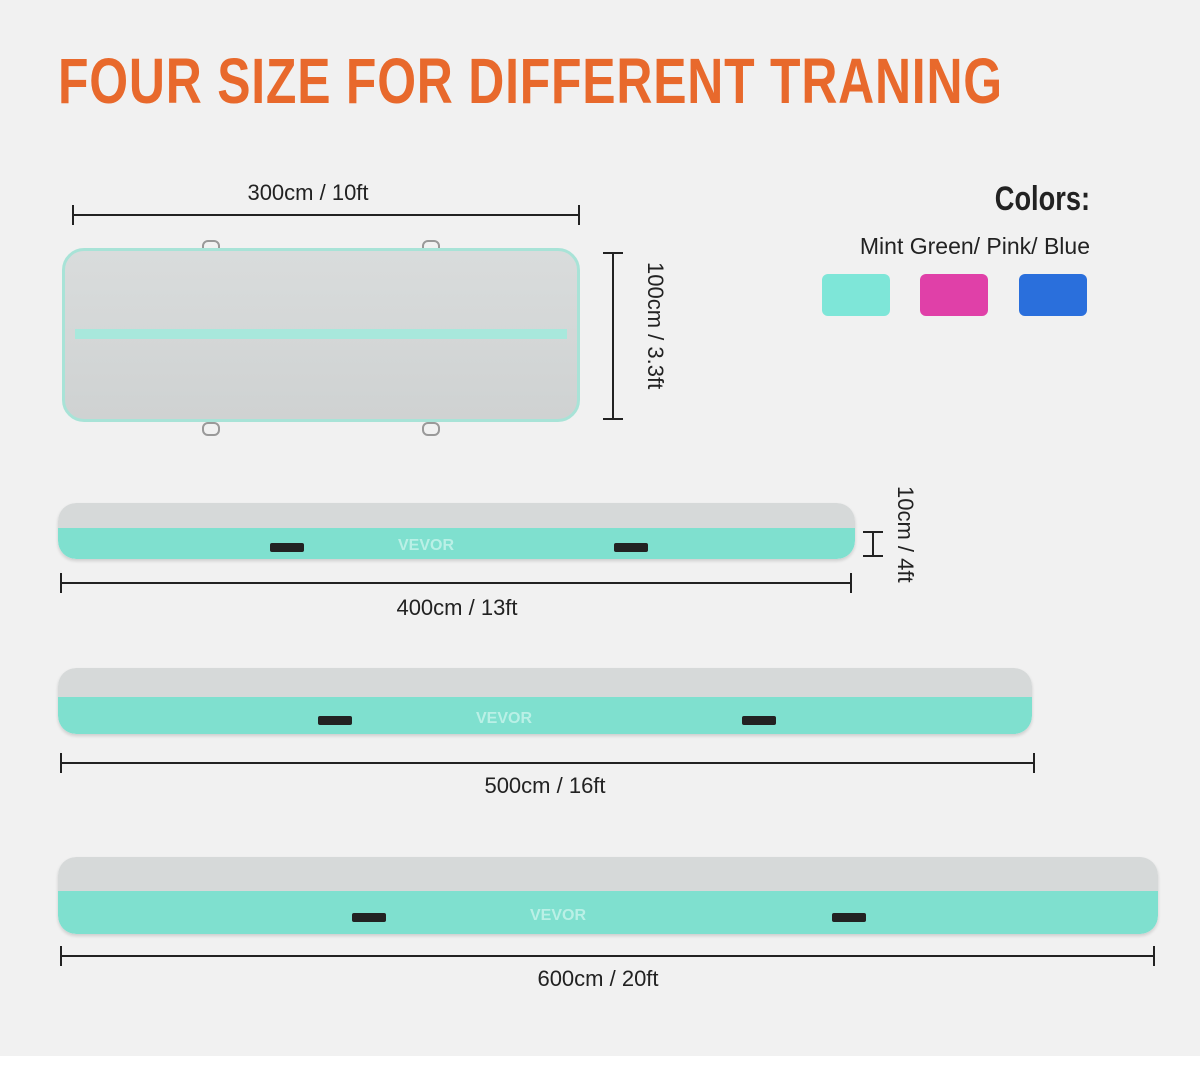 The width and height of the screenshot is (1200, 1068). Describe the element at coordinates (856, 295) in the screenshot. I see `swatch-mint-green` at that location.